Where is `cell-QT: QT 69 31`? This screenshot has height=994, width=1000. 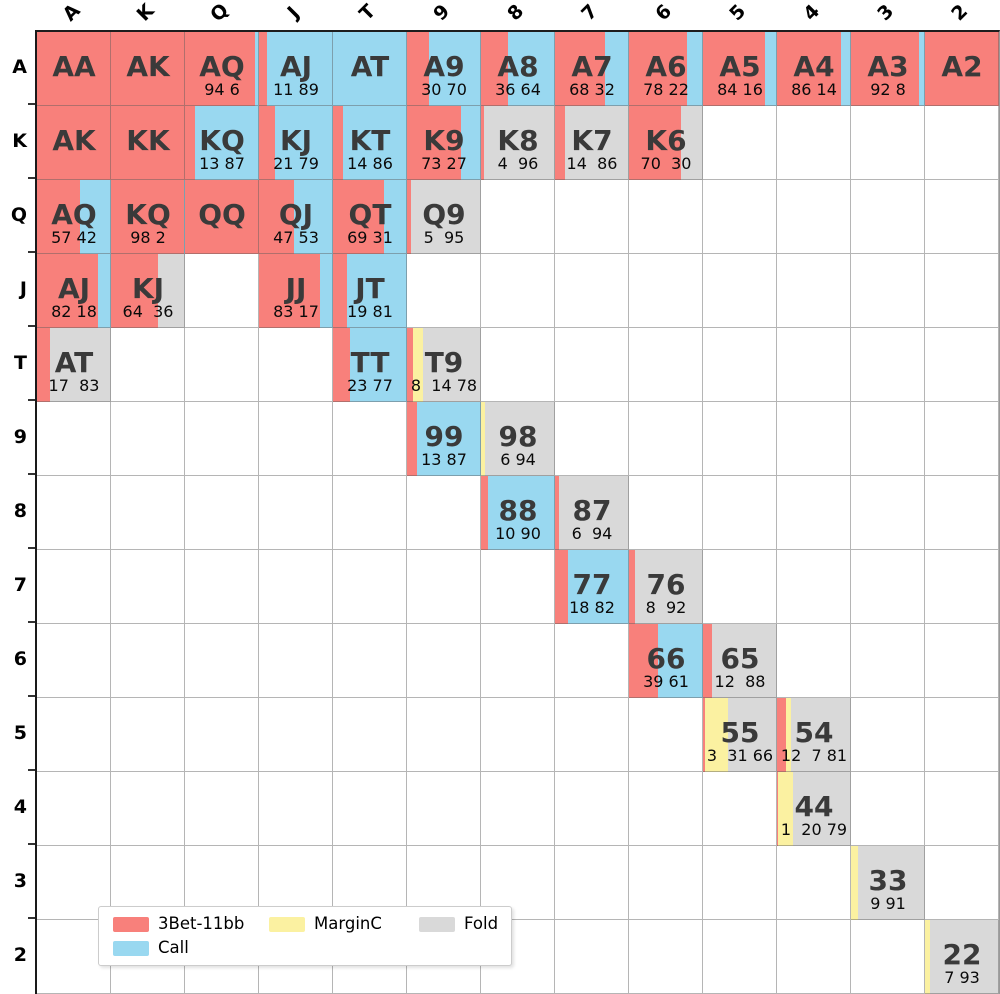
cell-QT: QT 69 31 is located at coordinates (370, 217).